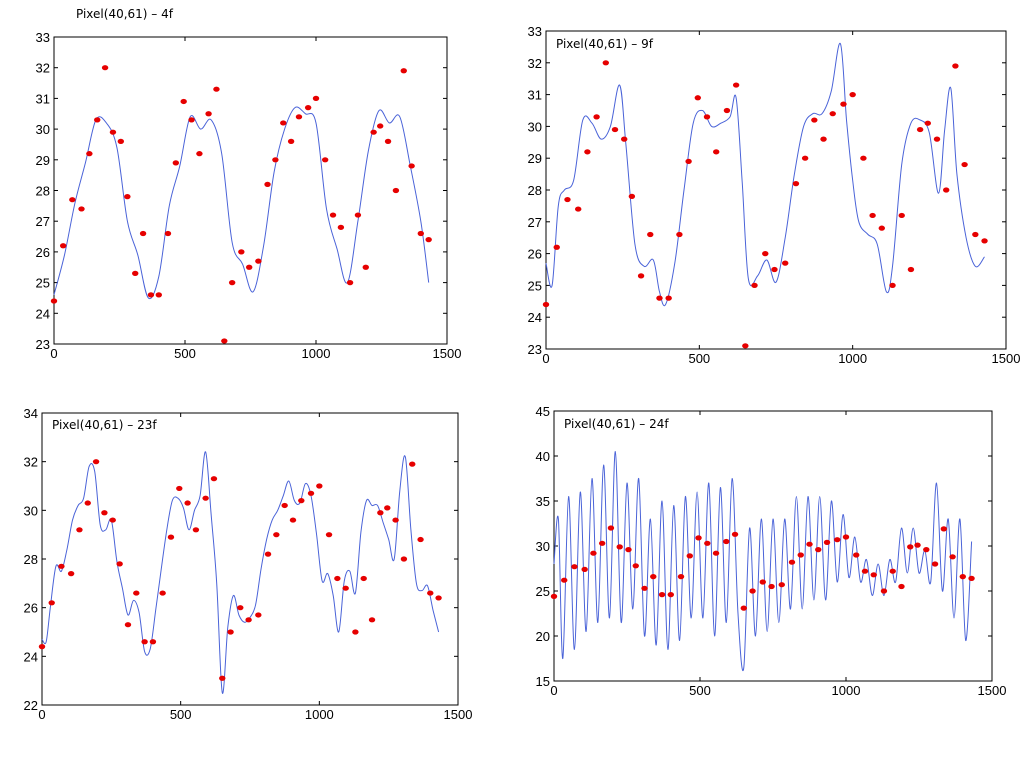 The image size is (1024, 768). Describe the element at coordinates (543, 636) in the screenshot. I see `y-tick-label: 20` at that location.